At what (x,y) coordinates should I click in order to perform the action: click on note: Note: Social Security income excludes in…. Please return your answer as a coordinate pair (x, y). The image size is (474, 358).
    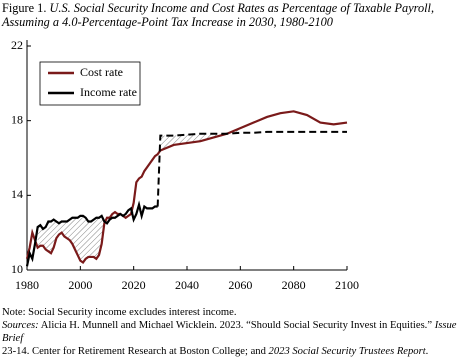
    Looking at the image, I should click on (119, 312).